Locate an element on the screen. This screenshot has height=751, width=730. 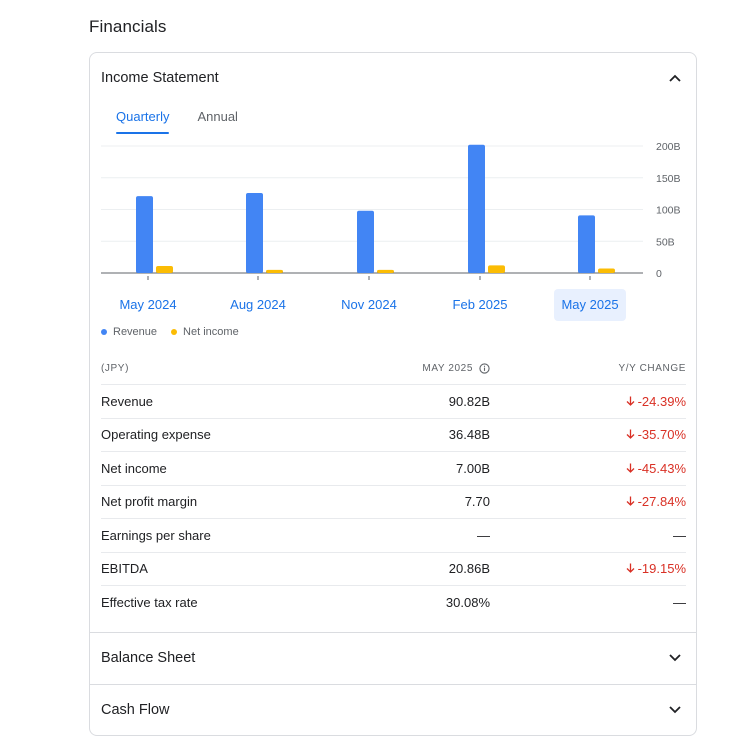
row-change-value: -24.39% is located at coordinates (661, 401).